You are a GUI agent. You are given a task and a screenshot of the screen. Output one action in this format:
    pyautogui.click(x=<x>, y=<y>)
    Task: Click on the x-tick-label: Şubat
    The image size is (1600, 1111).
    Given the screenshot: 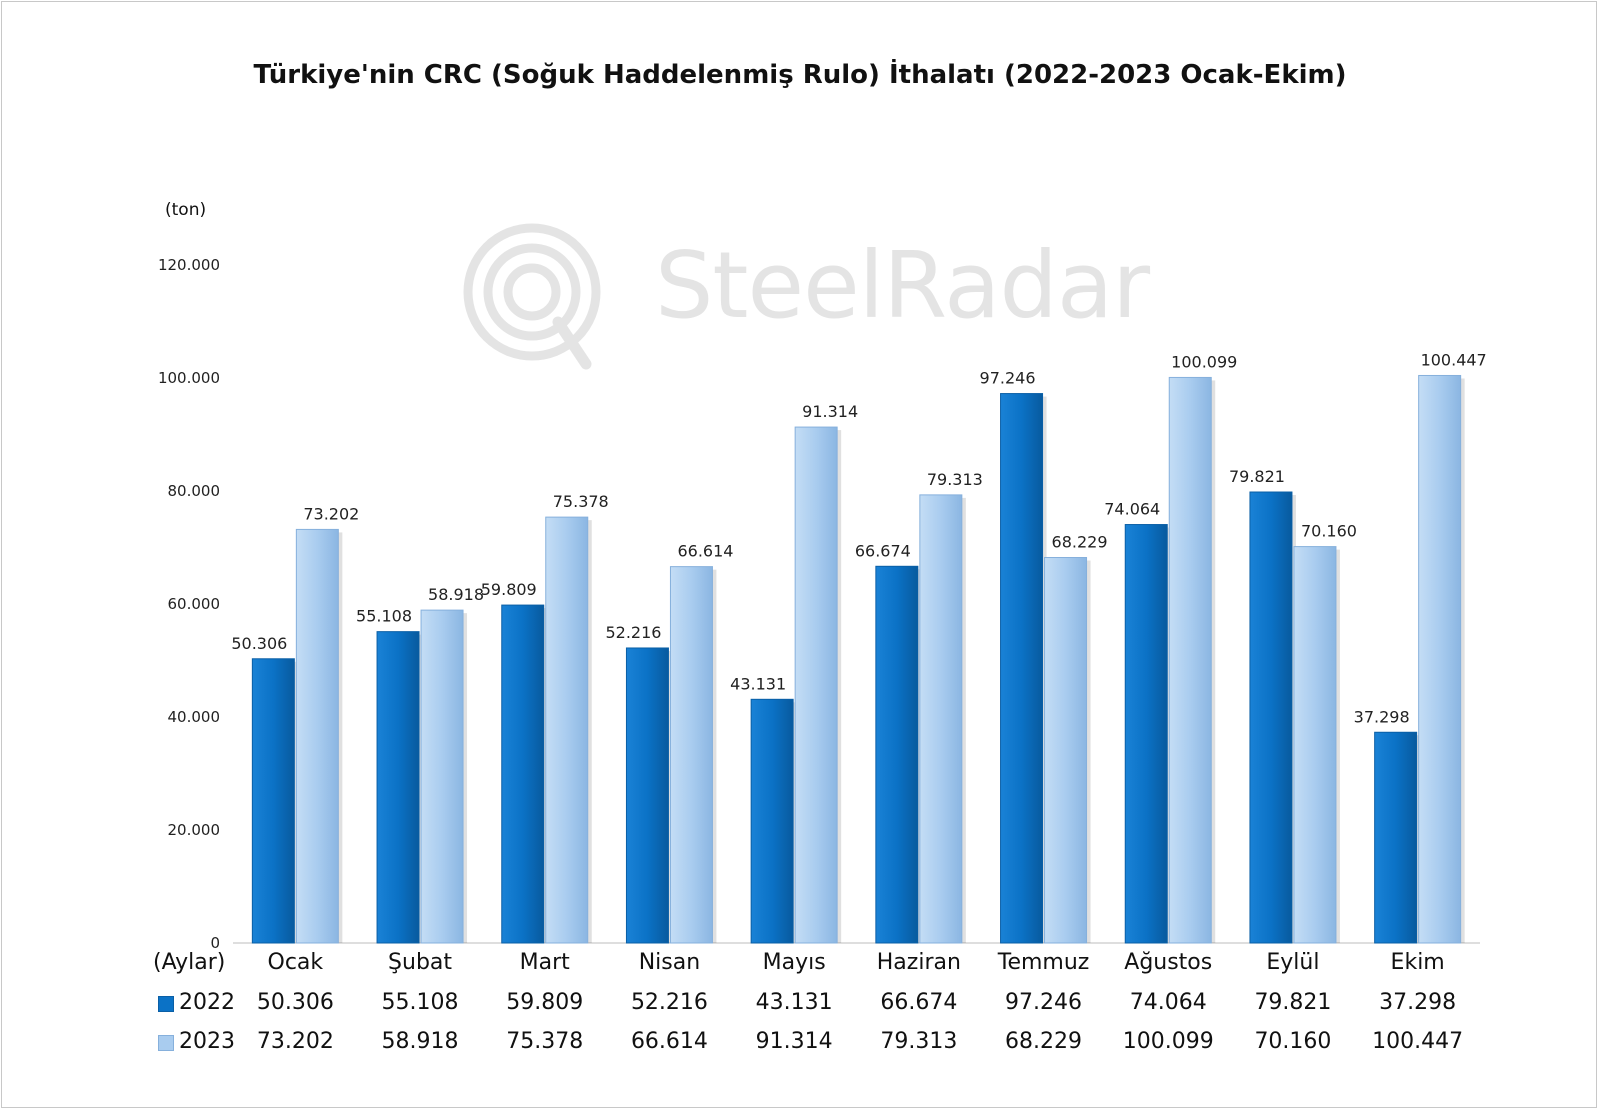 What is the action you would take?
    pyautogui.click(x=420, y=962)
    